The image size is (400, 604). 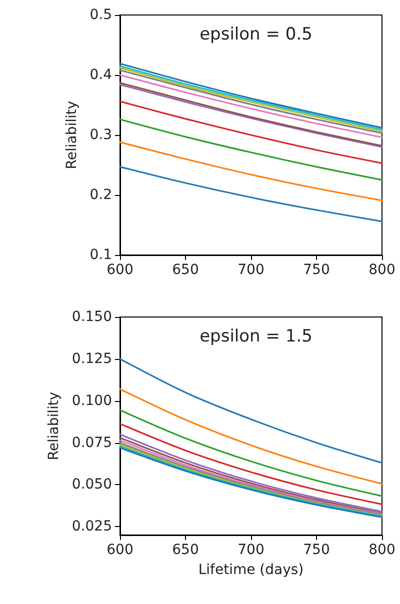 I want to click on x-axis-title: Lifetime (days), so click(x=251, y=570).